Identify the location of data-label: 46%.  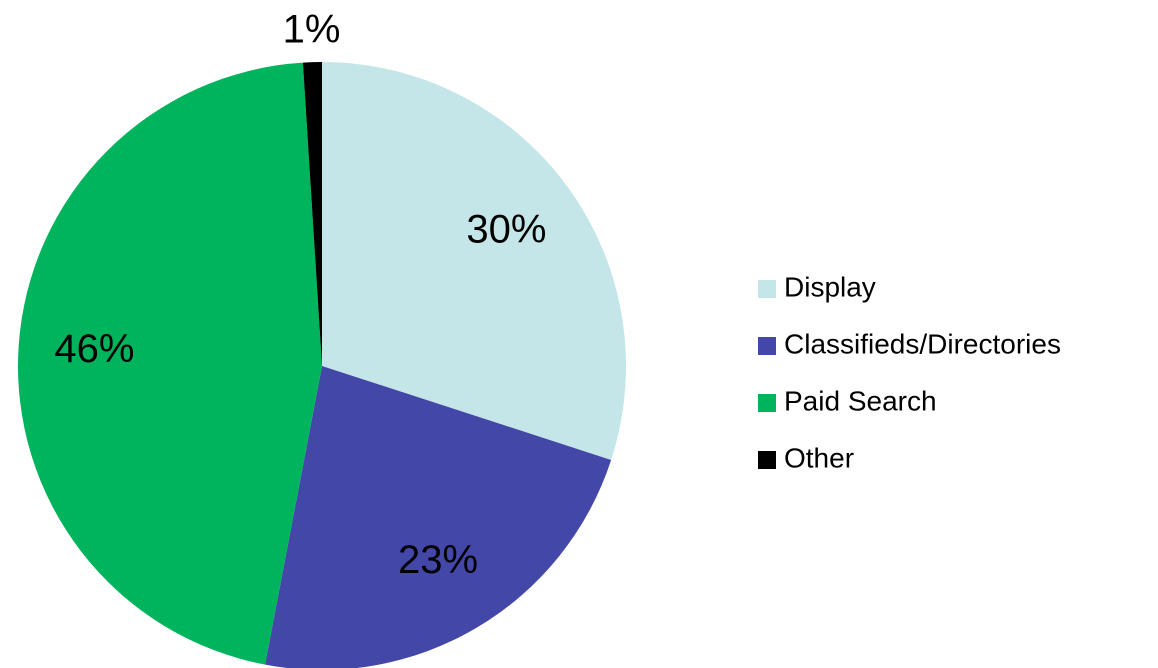
(94, 349).